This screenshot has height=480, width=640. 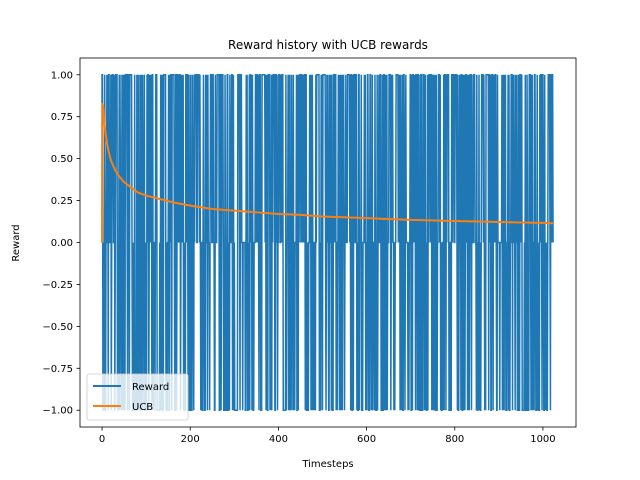 I want to click on x-tick-label: 0, so click(x=102, y=439).